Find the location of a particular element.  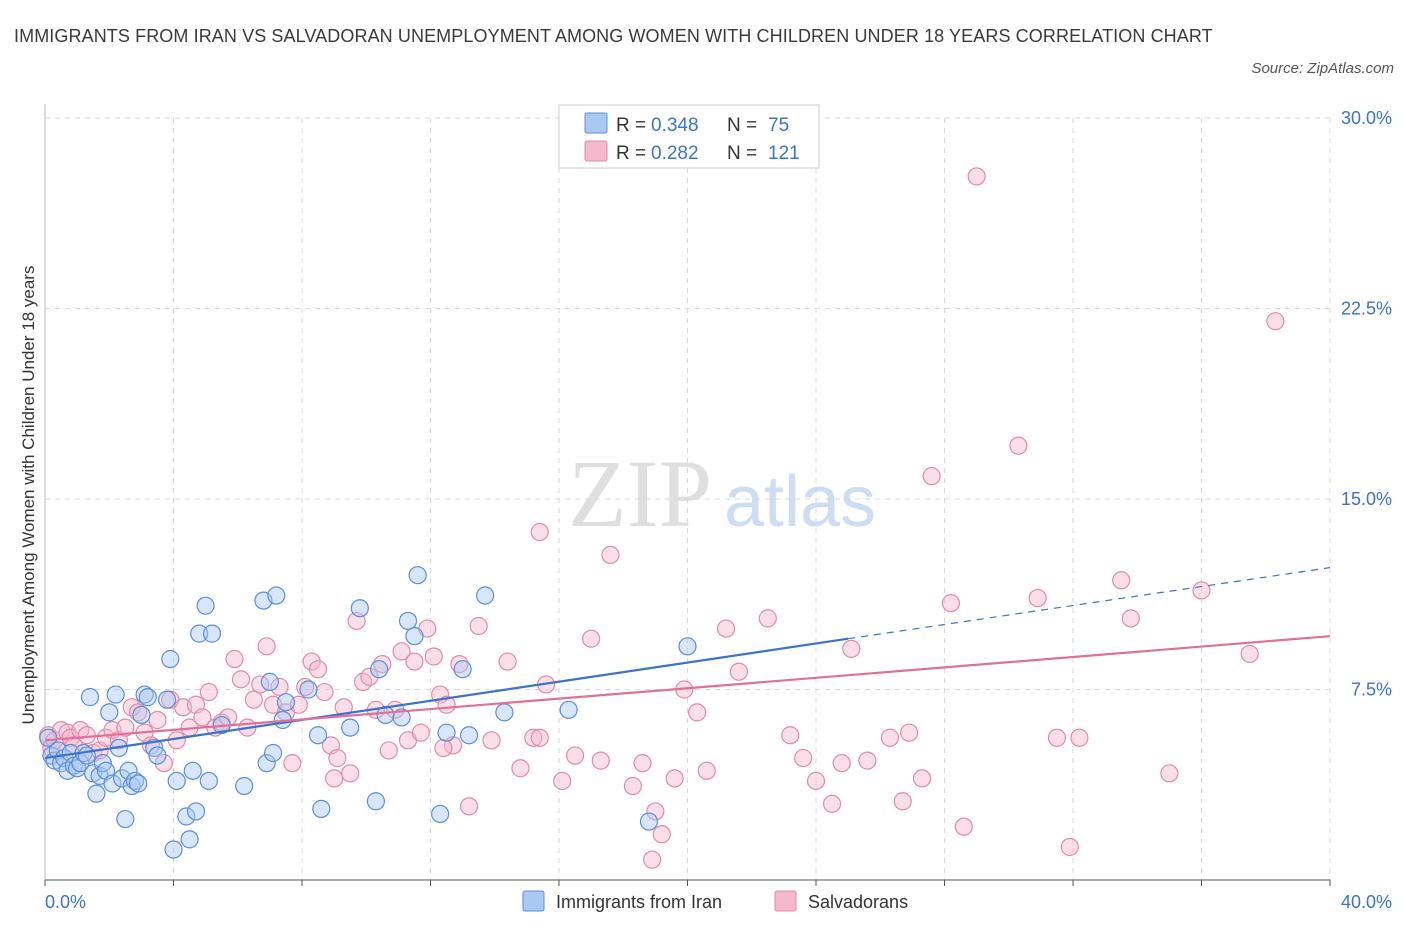

bottom-legend-salvadorans: Salvadorans is located at coordinates (858, 902).